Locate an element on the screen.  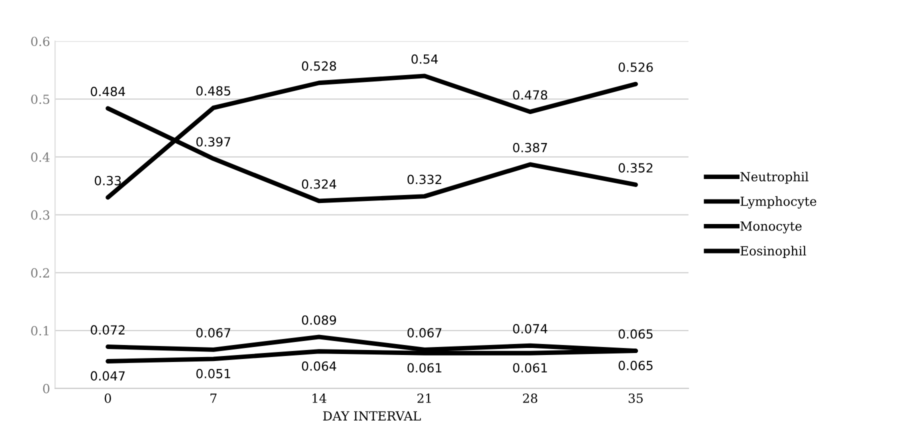
y-tick-label: 0.6 is located at coordinates (40, 41).